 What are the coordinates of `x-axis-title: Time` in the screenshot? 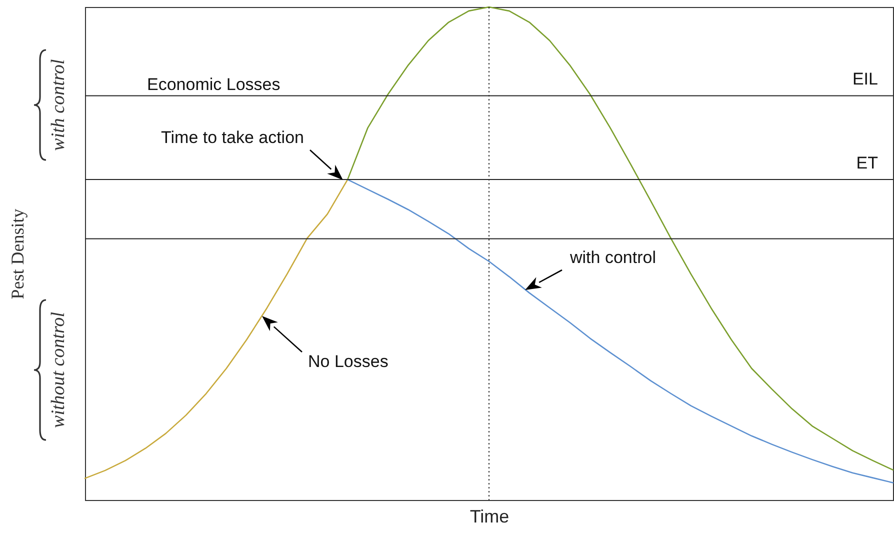 It's located at (490, 516).